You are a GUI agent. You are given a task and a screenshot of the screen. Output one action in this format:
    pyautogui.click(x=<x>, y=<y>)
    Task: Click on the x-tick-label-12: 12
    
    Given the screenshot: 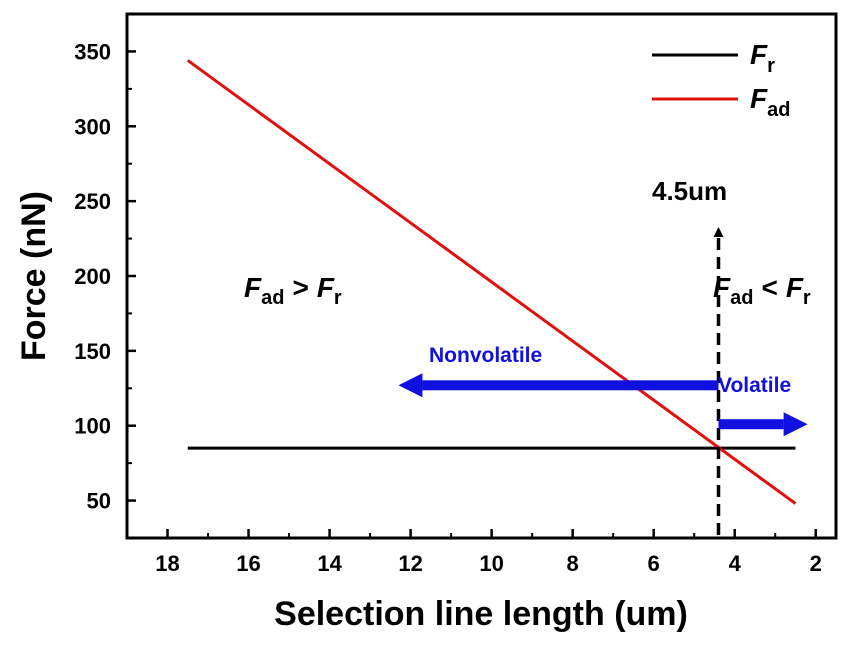 What is the action you would take?
    pyautogui.click(x=410, y=563)
    